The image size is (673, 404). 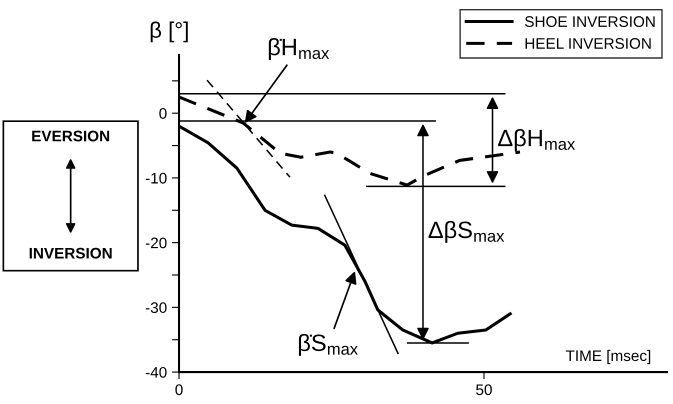 I want to click on legend-label: HEEL INVERSION, so click(x=588, y=43).